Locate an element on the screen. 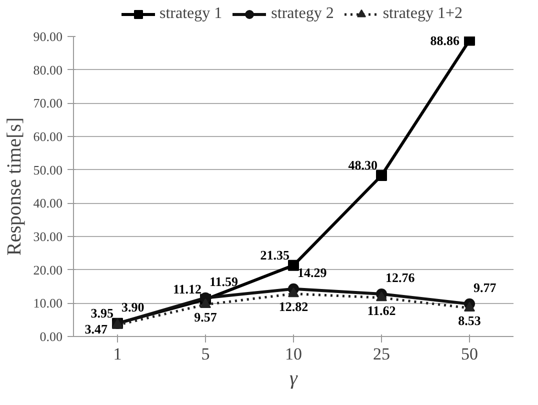 This screenshot has height=405, width=538. x-tick-label: 5 is located at coordinates (205, 354).